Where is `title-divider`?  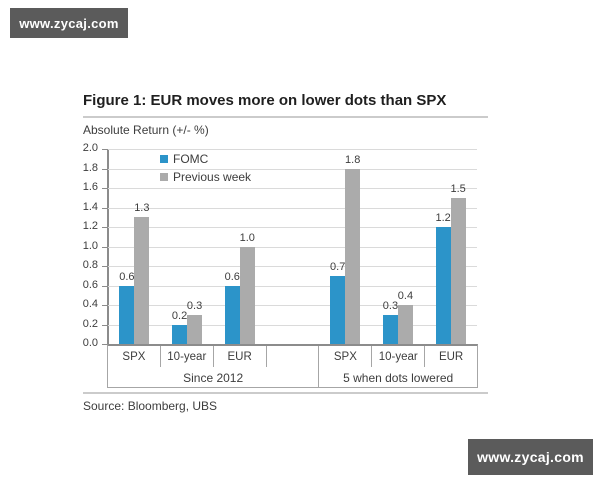
title-divider is located at coordinates (285, 117).